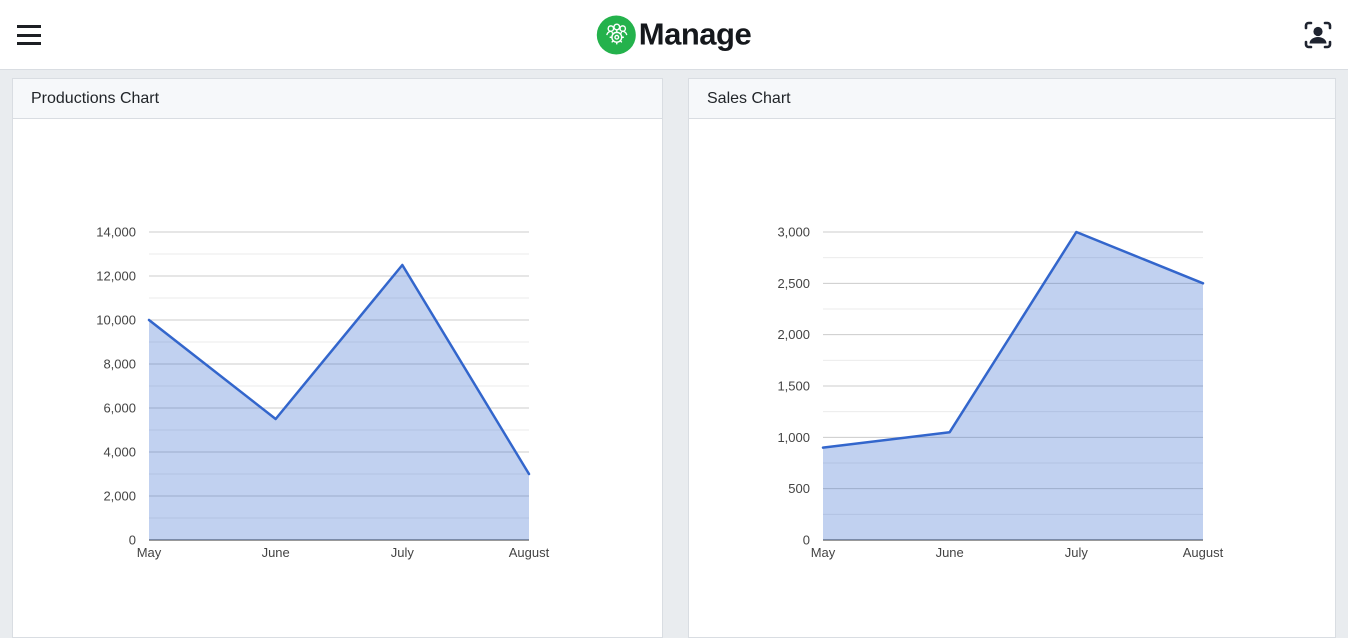 The width and height of the screenshot is (1348, 638). I want to click on logo-icon, so click(616, 34).